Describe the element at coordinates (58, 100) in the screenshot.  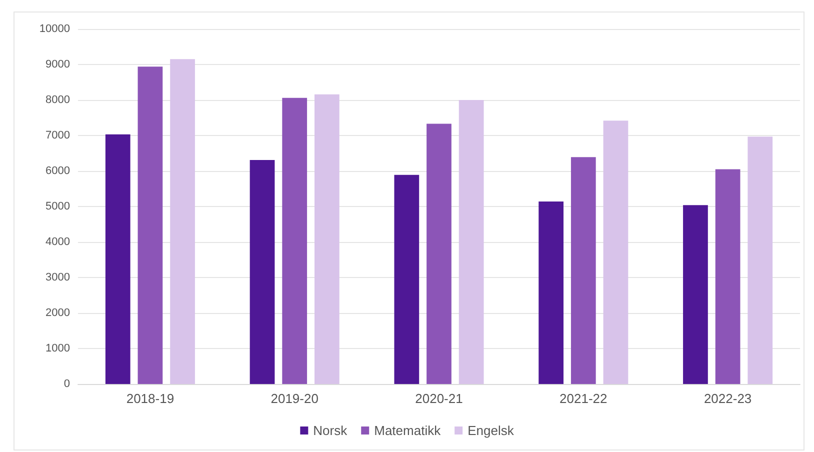
I see `y-tick-label: 8000` at that location.